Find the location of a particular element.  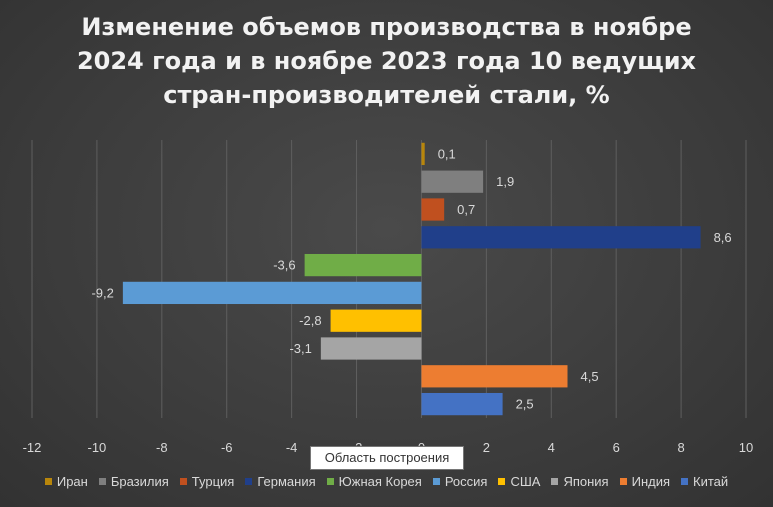

legend-label: Россия is located at coordinates (466, 481).